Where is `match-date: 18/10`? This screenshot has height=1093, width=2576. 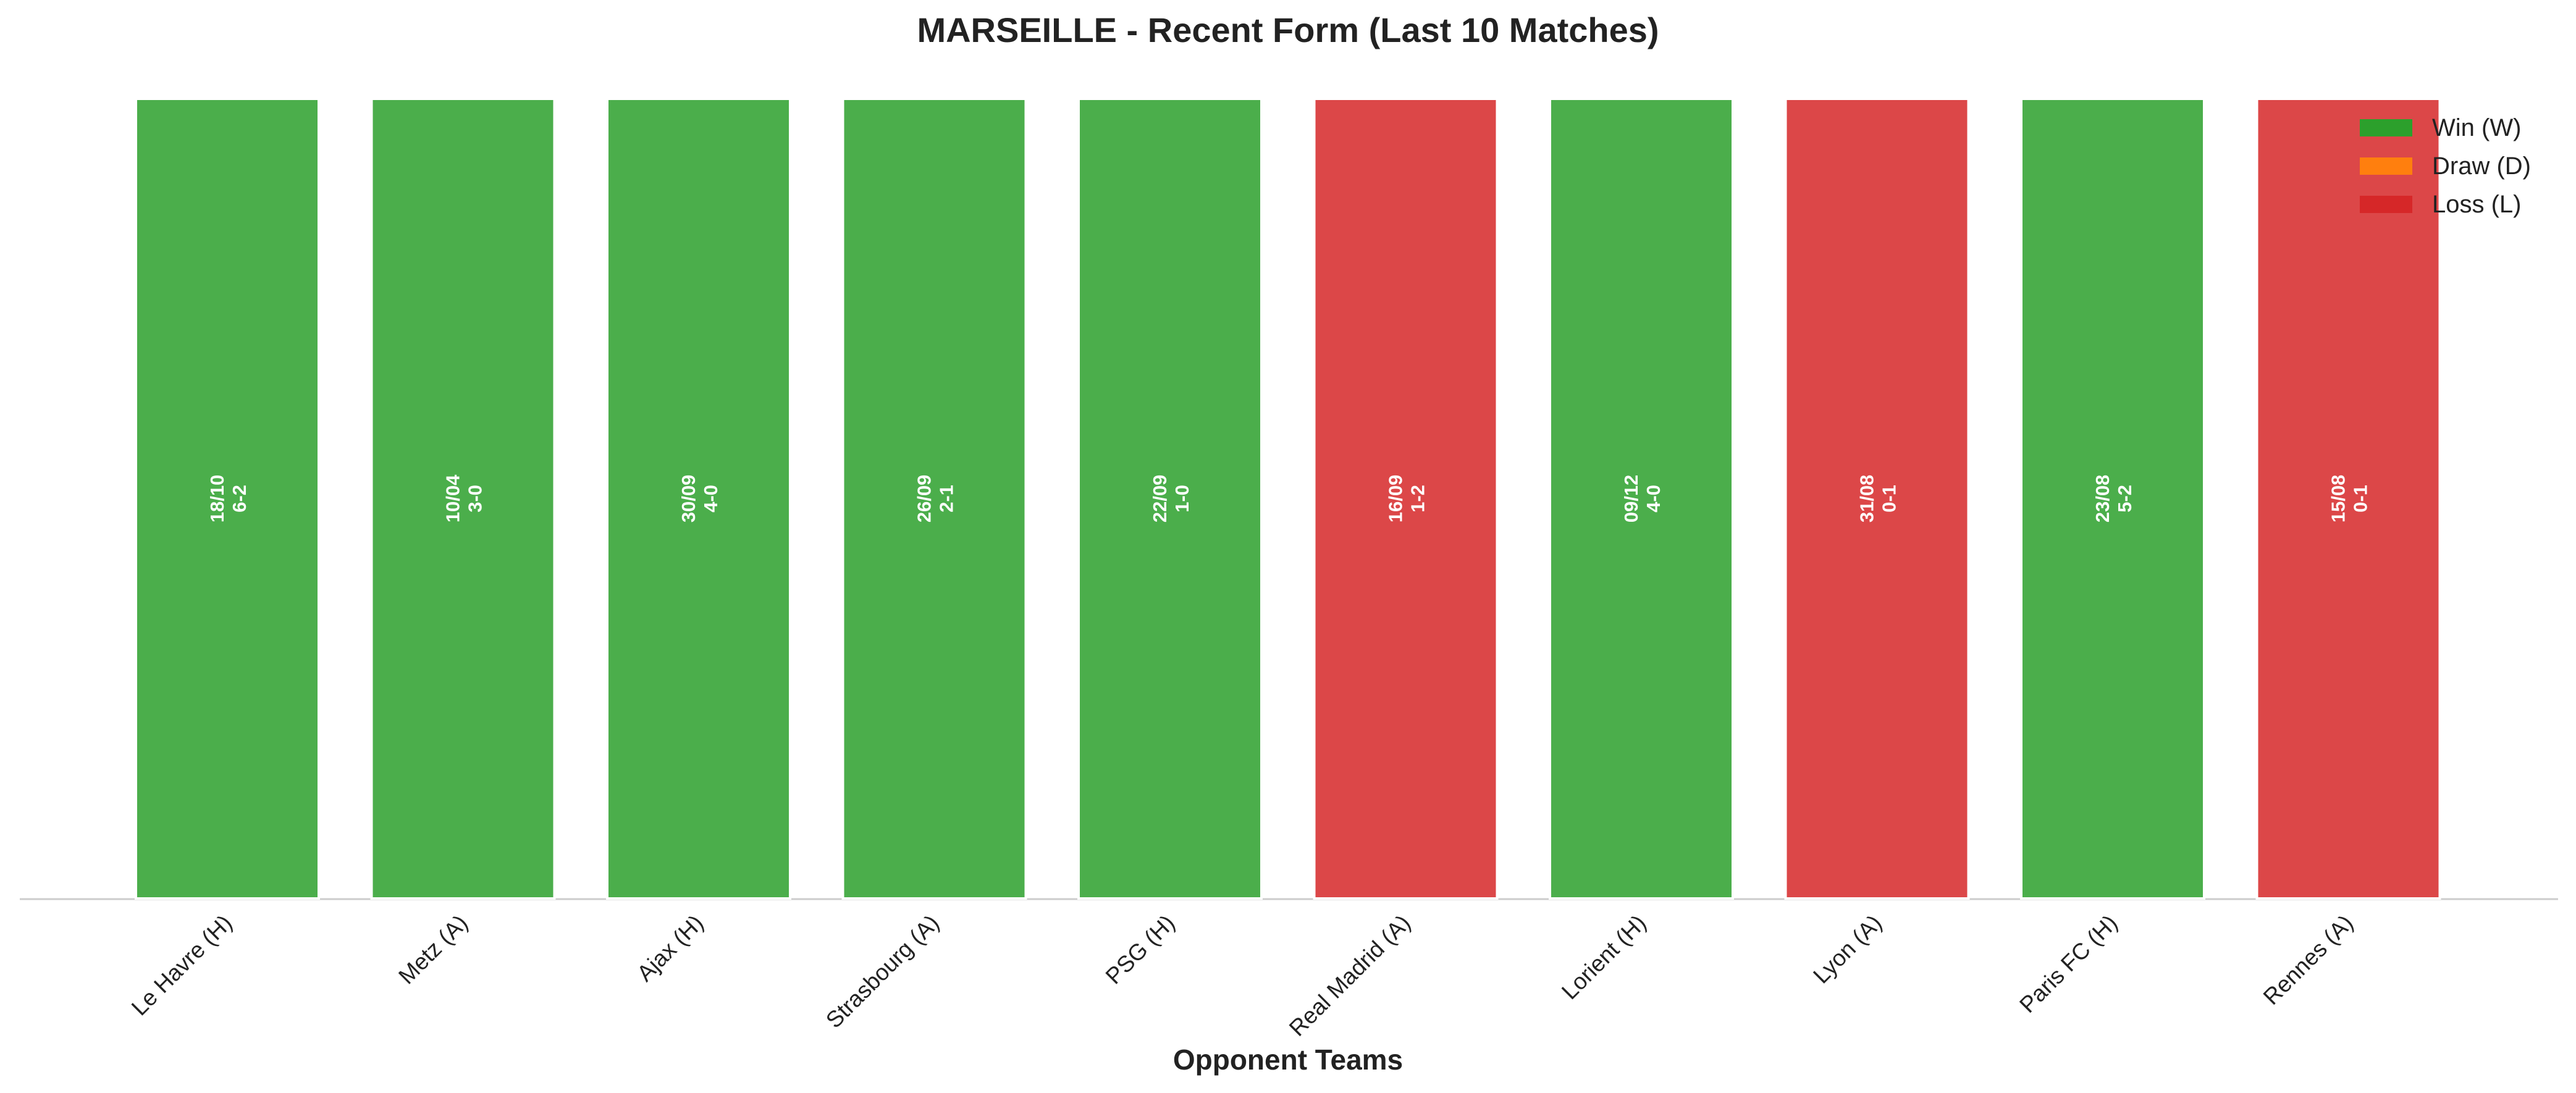
match-date: 18/10 is located at coordinates (217, 499).